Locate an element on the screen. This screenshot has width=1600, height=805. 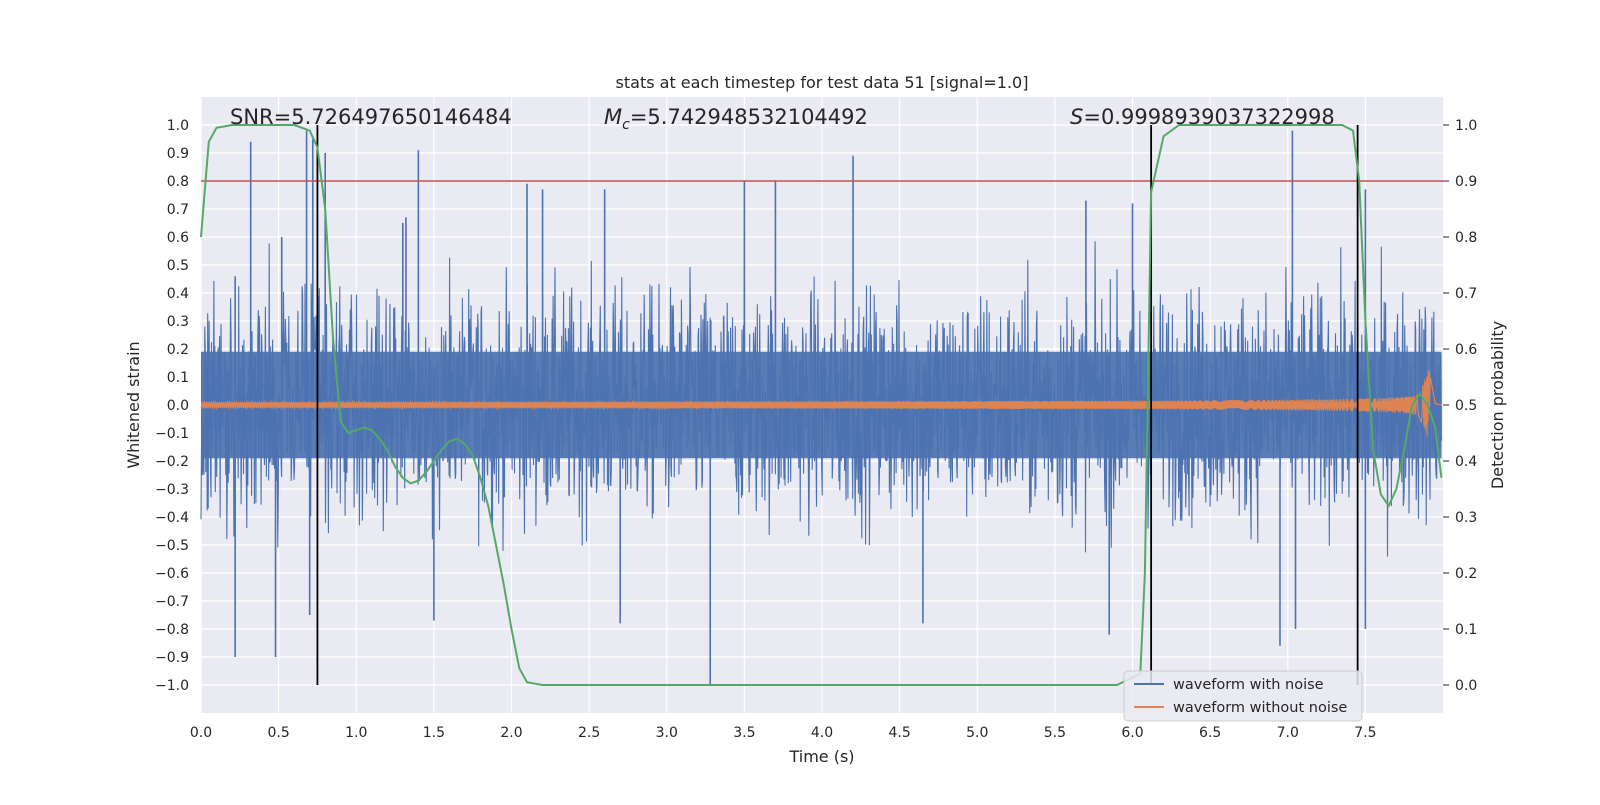
x-tick-label: 6.0 is located at coordinates (1132, 733).